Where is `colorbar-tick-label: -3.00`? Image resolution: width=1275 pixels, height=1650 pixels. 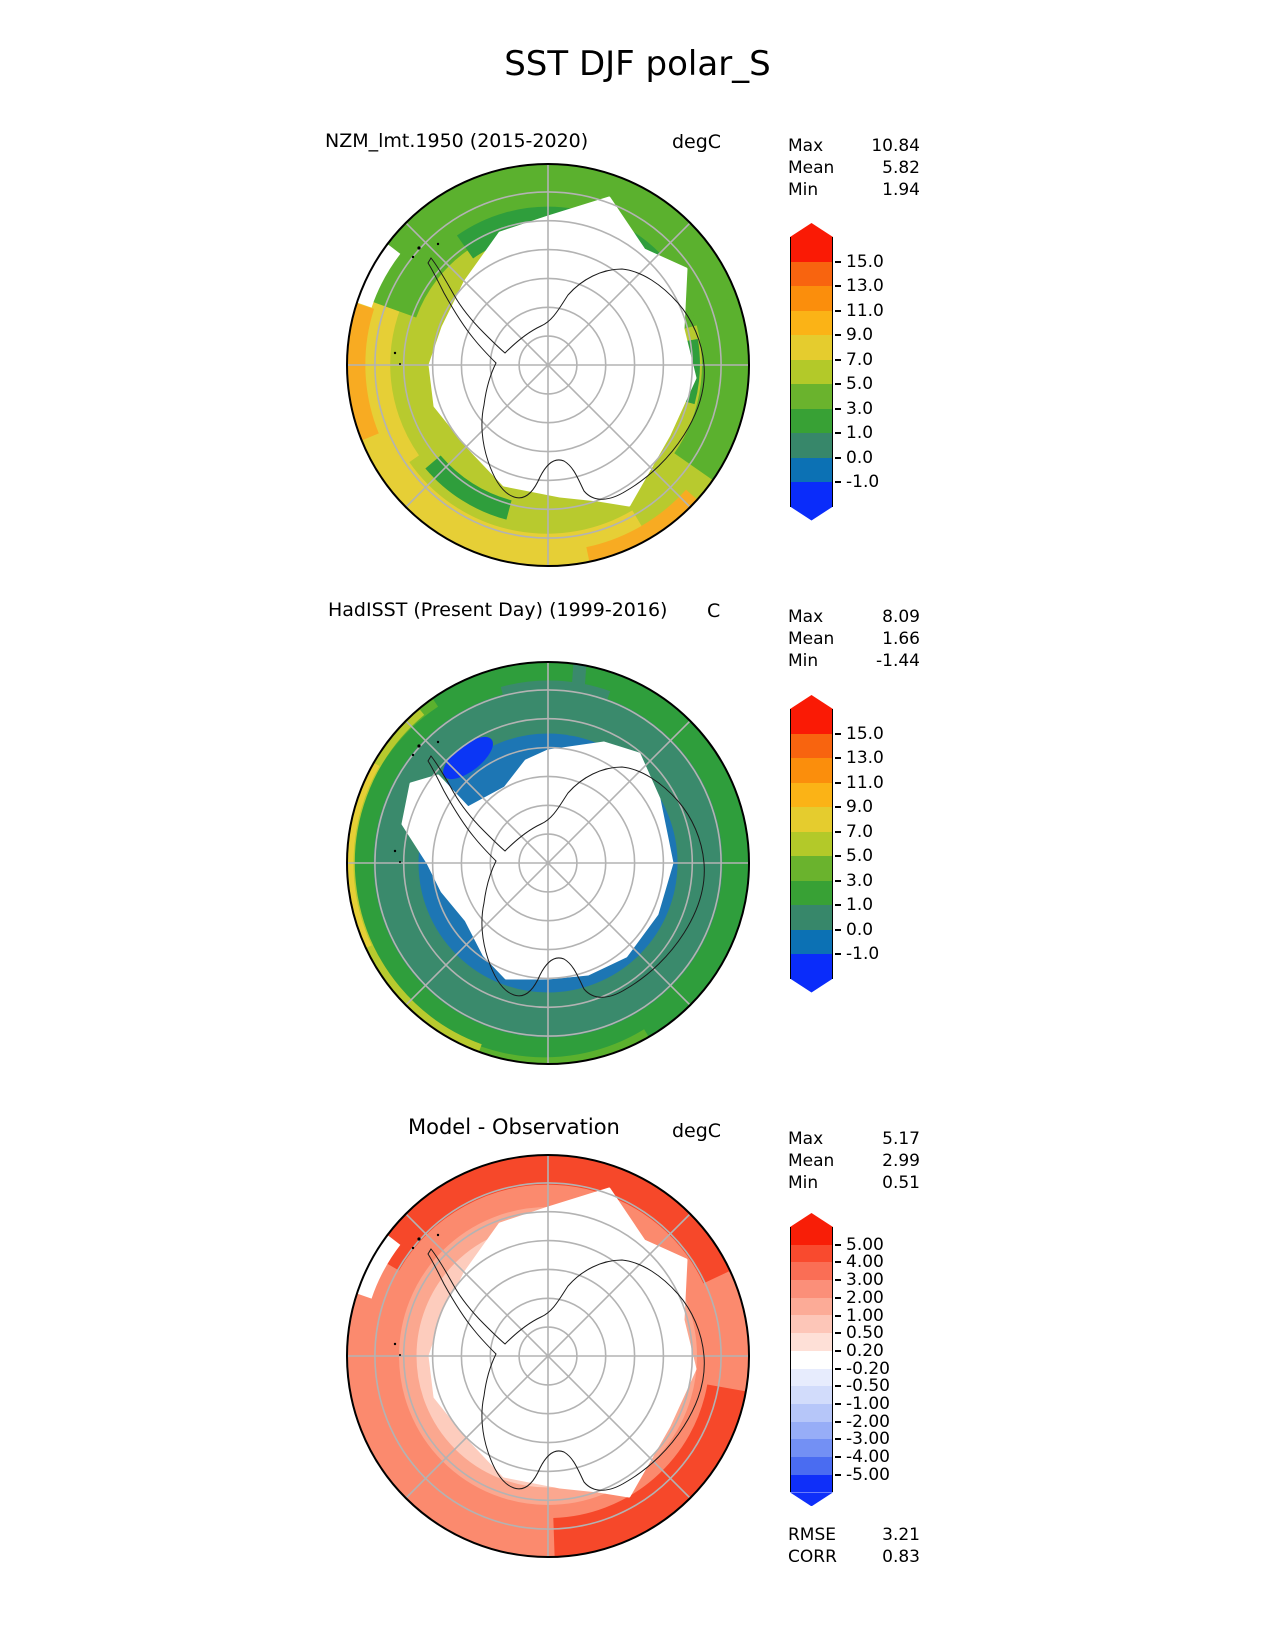
colorbar-tick-label: -3.00 is located at coordinates (862, 1439).